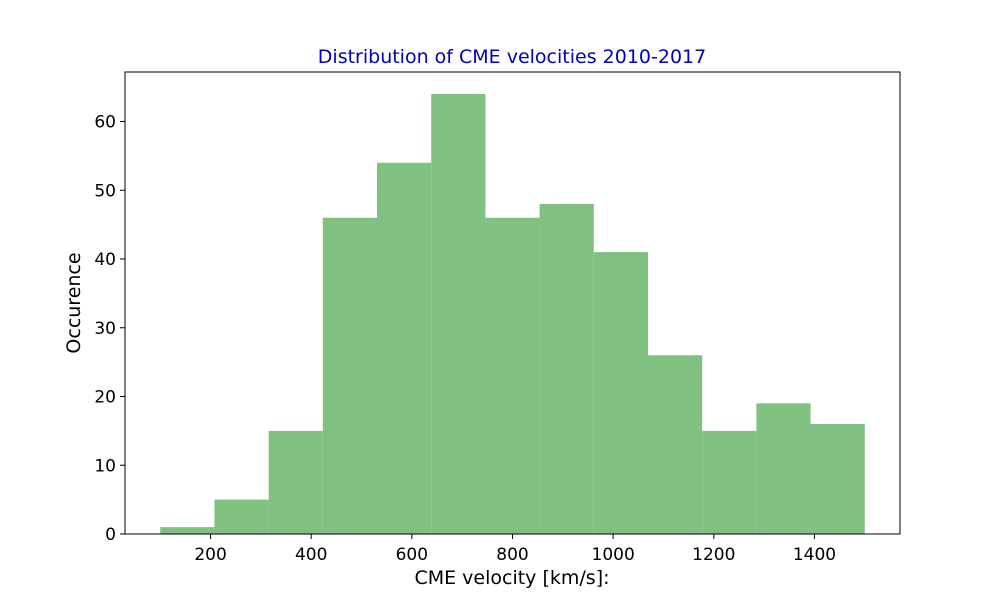 This screenshot has width=1000, height=600. I want to click on y-axis-ticks: 0 10 20 30 40 50 60, so click(109, 329).